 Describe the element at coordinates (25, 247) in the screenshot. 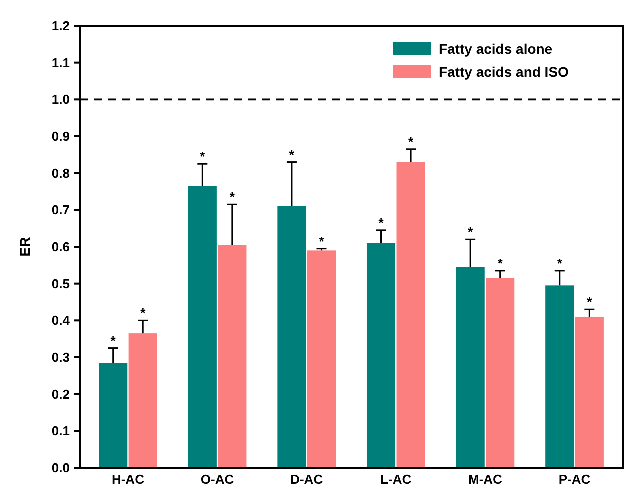

I see `y-axis-title: ER` at that location.